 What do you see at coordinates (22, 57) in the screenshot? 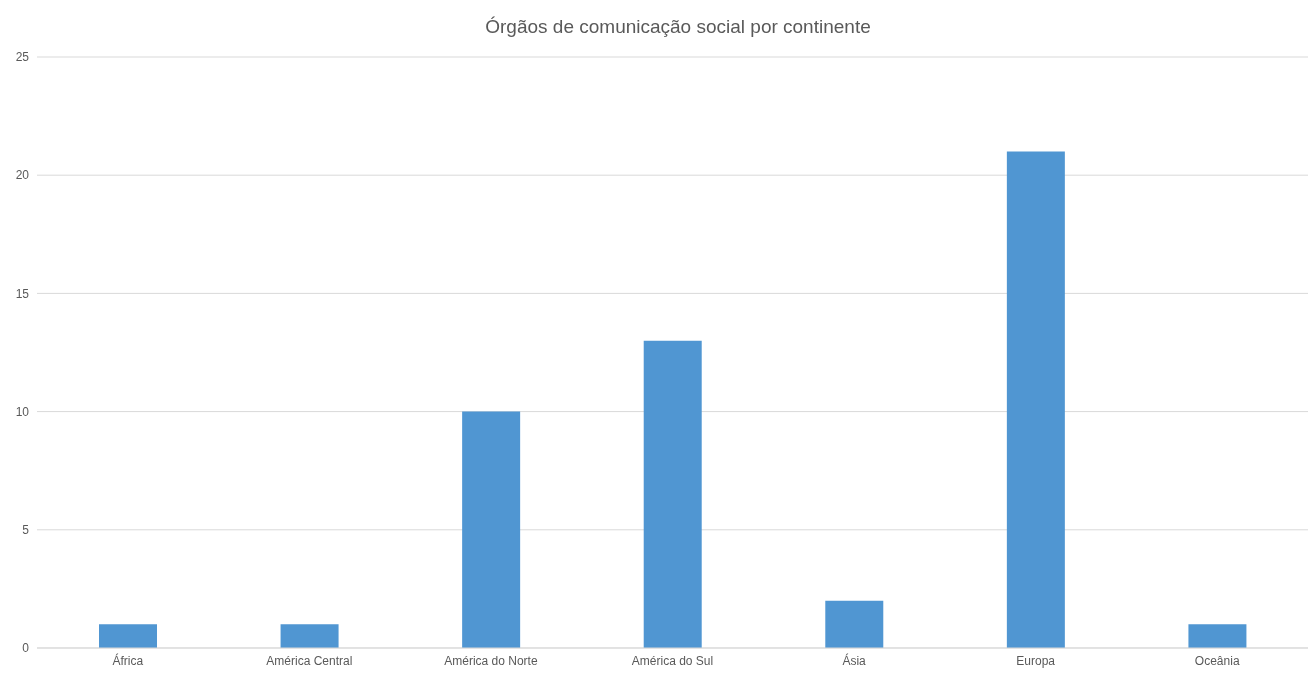
I see `y-tick-label: 25` at bounding box center [22, 57].